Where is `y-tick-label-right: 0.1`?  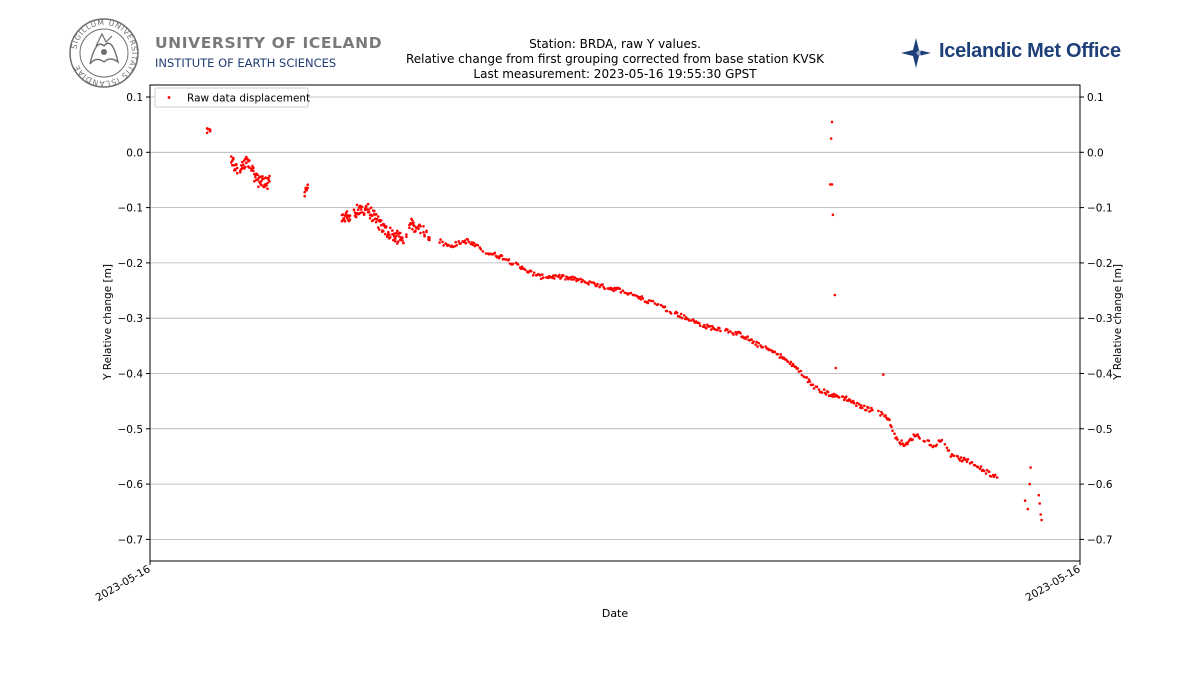
y-tick-label-right: 0.1 is located at coordinates (1095, 98).